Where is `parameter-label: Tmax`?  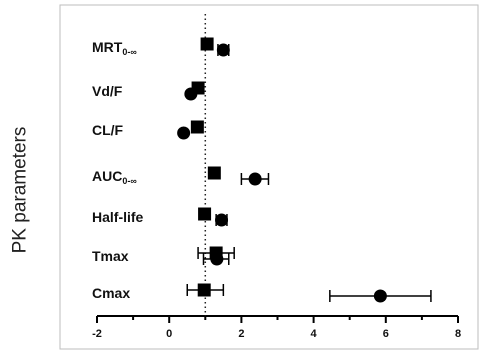 parameter-label: Tmax is located at coordinates (110, 256).